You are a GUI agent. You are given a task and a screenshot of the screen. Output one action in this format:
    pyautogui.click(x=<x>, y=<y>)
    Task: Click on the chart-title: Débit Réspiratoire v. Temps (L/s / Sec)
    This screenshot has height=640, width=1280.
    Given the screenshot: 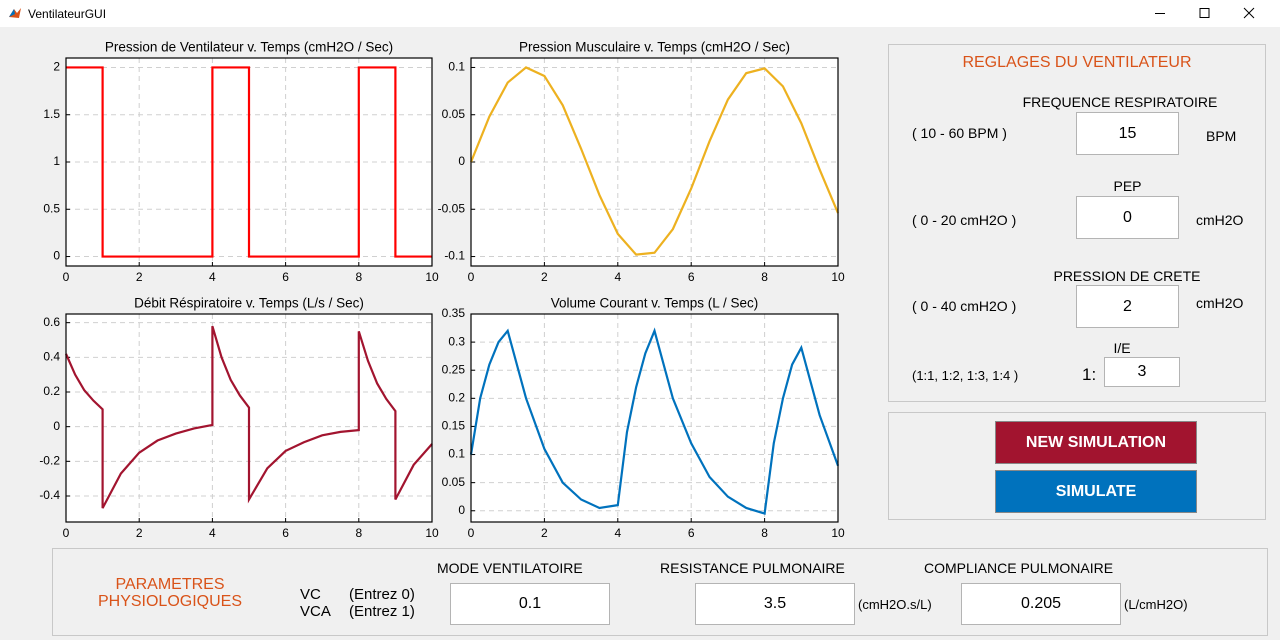 What is the action you would take?
    pyautogui.click(x=249, y=303)
    